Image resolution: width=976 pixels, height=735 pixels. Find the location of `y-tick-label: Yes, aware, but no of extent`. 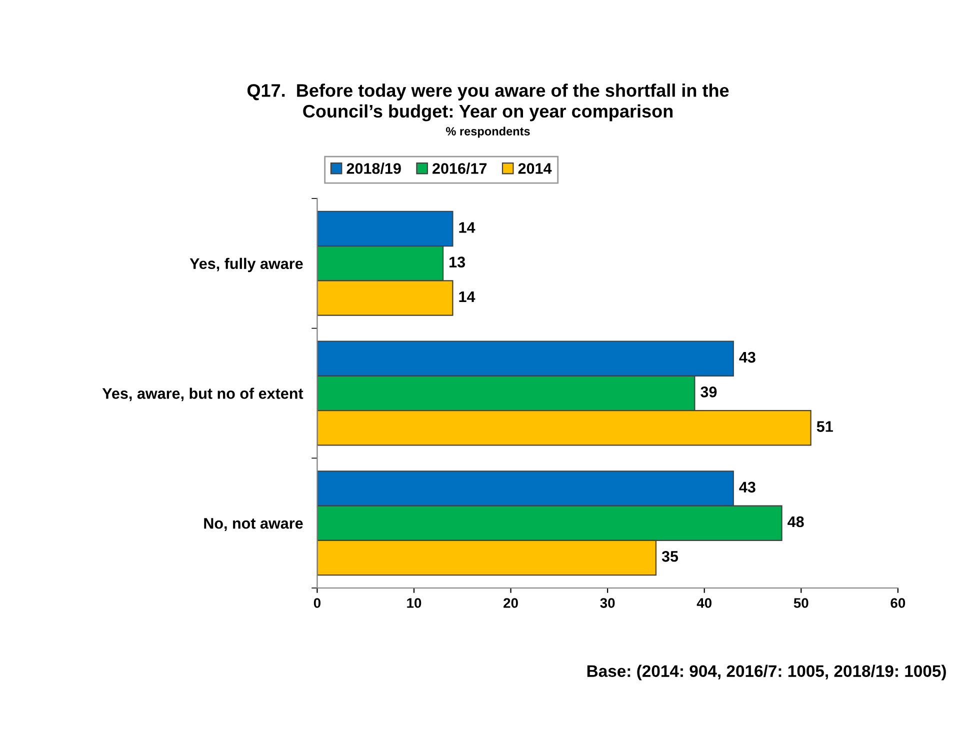

y-tick-label: Yes, aware, but no of extent is located at coordinates (203, 395).